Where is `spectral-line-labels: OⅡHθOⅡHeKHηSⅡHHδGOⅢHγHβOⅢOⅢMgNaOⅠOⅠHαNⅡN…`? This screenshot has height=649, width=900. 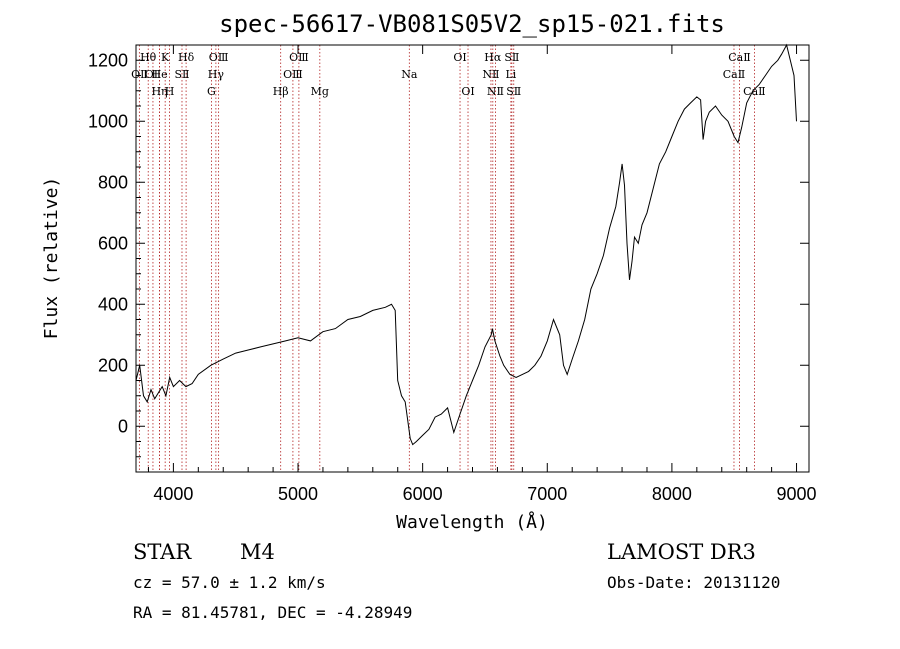 spectral-line-labels: OⅡHθOⅡHeKHηSⅡHHδGOⅢHγHβOⅢOⅢMgNaOⅠOⅠHαNⅡN… is located at coordinates (448, 74).